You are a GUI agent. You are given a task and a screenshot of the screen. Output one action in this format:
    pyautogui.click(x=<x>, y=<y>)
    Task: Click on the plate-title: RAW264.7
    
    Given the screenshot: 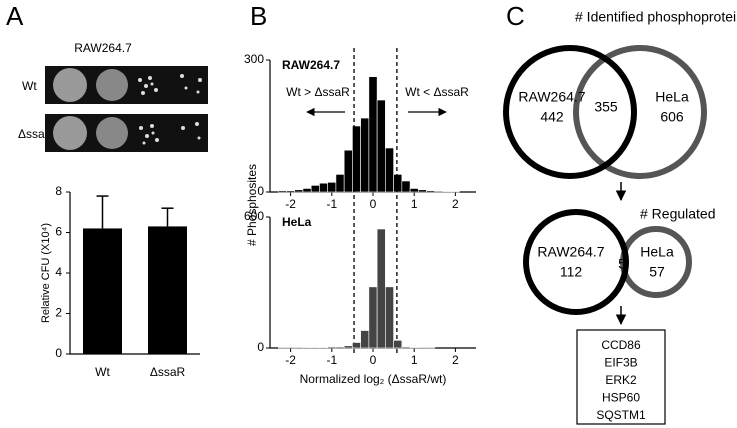 What is the action you would take?
    pyautogui.click(x=103, y=48)
    